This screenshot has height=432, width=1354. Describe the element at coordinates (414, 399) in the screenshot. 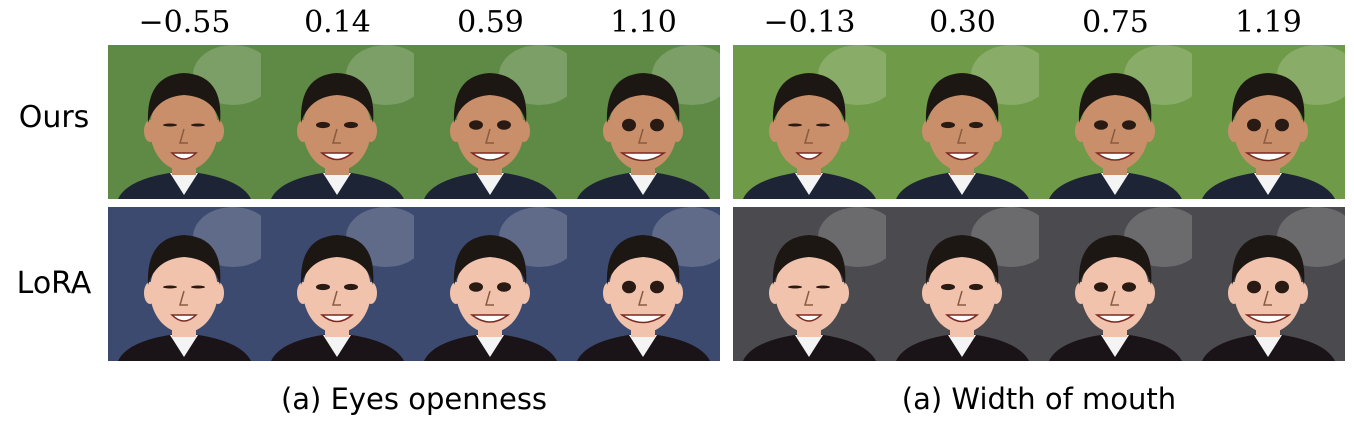

I see `panel-caption: (a) Eyes openness` at that location.